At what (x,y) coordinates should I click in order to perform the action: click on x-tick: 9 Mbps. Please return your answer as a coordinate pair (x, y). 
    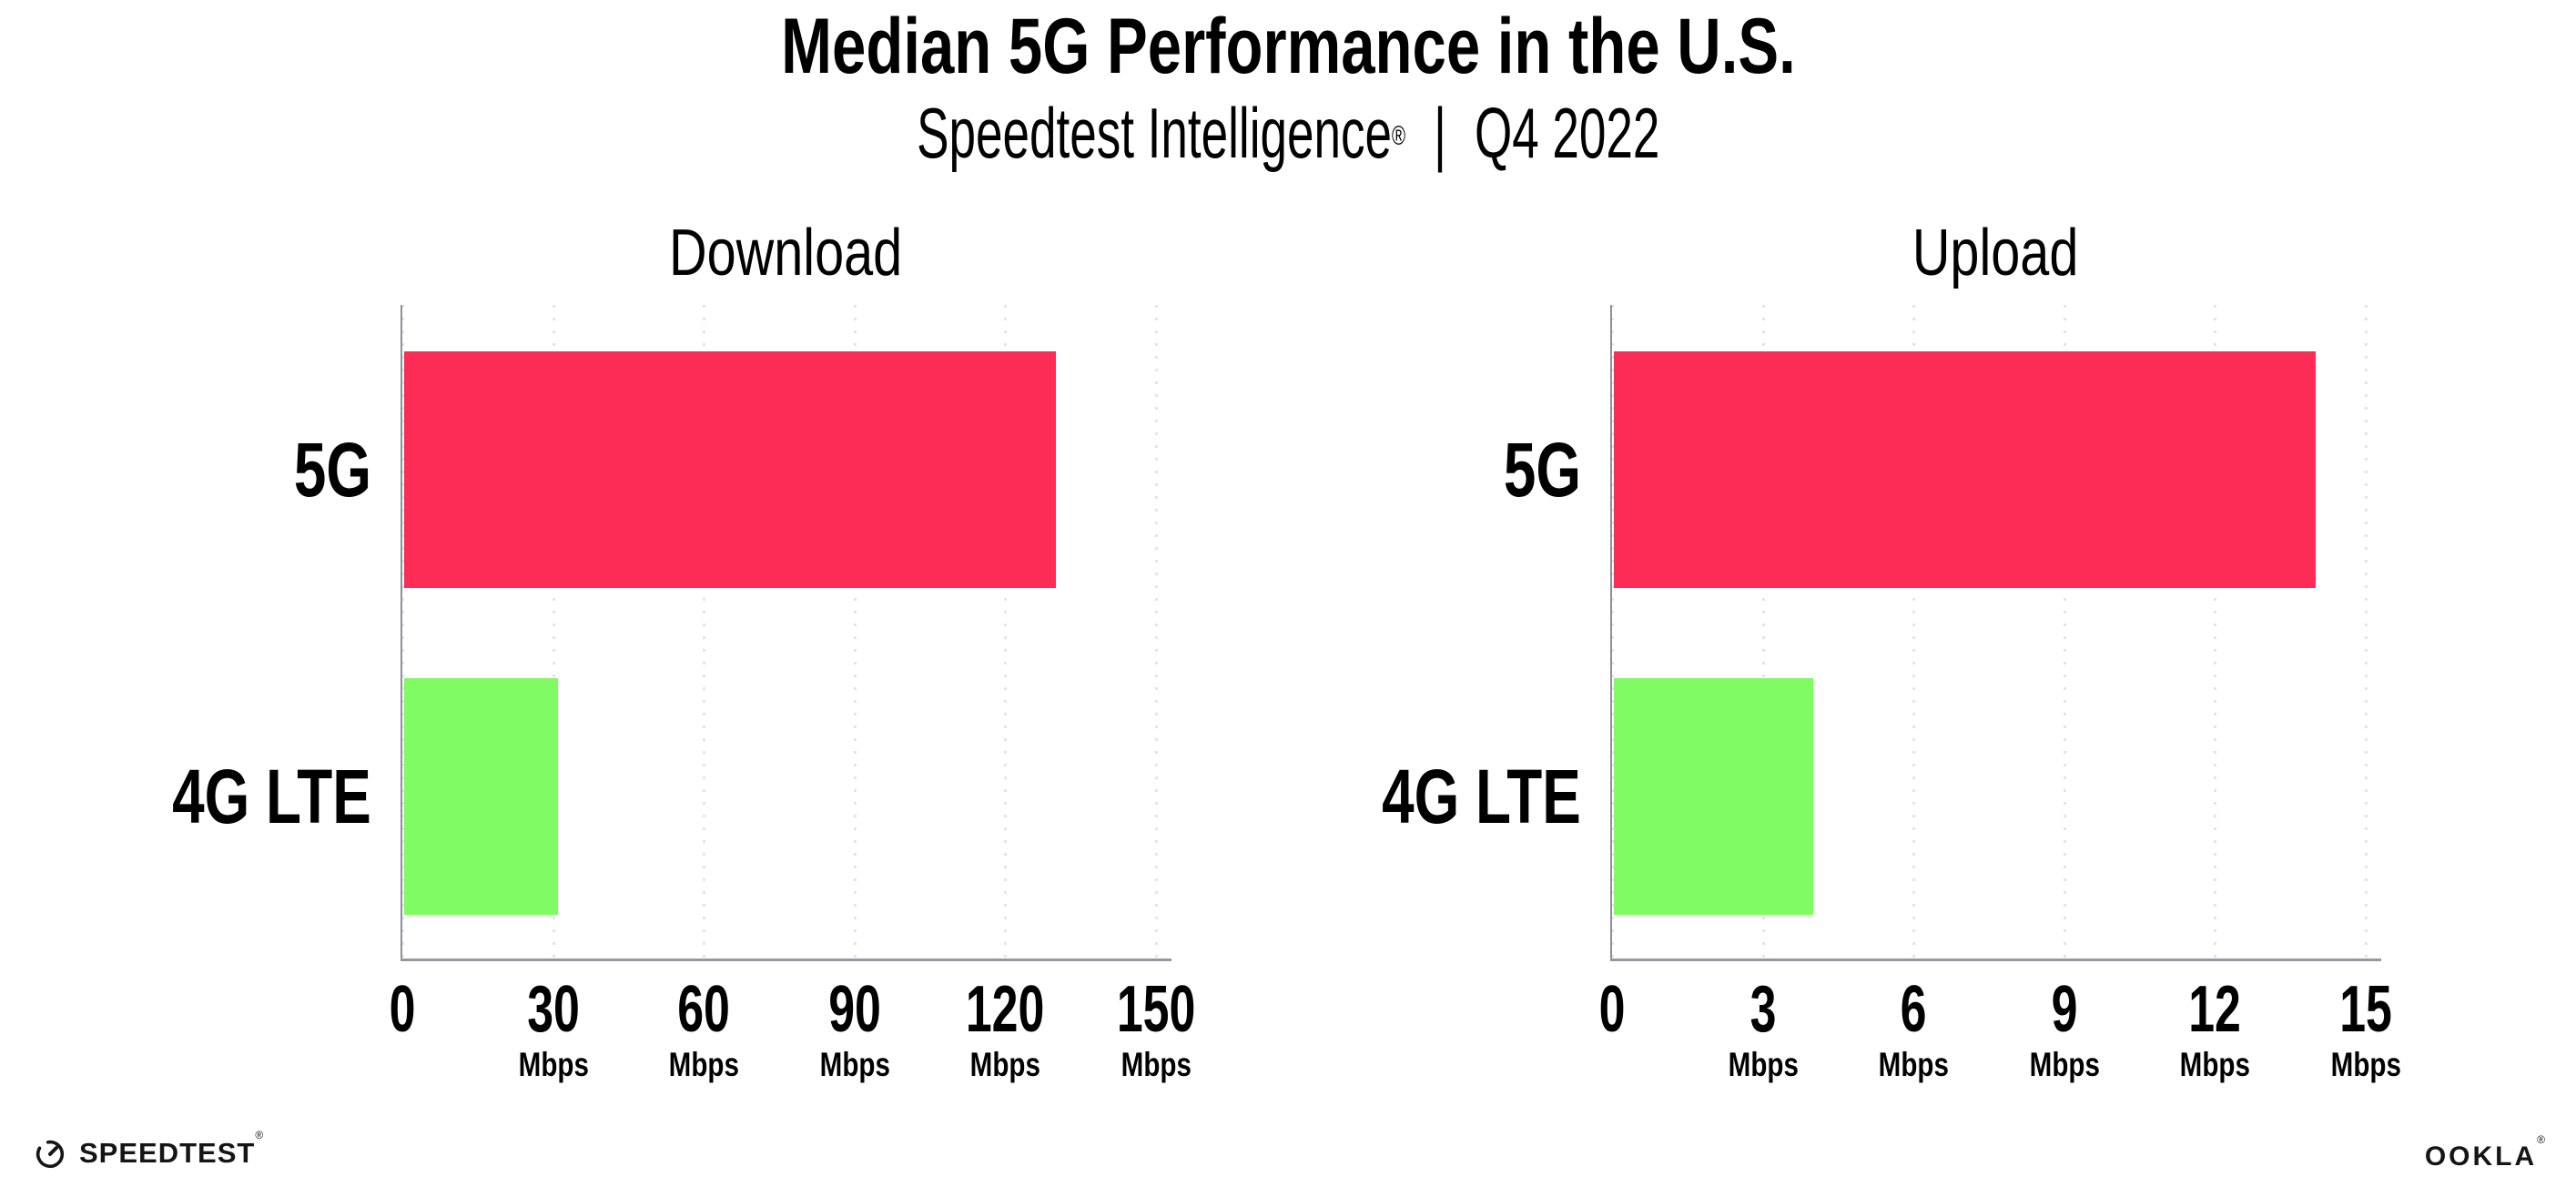
    Looking at the image, I should click on (2064, 1030).